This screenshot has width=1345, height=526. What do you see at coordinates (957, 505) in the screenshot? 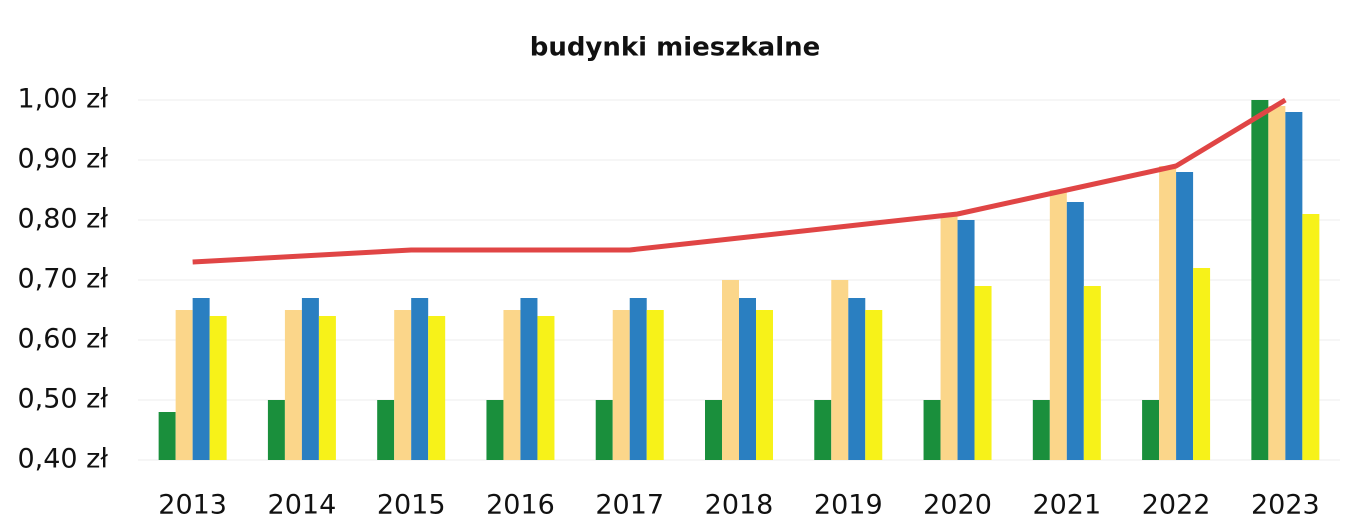
I see `x-tick-label: 2020` at bounding box center [957, 505].